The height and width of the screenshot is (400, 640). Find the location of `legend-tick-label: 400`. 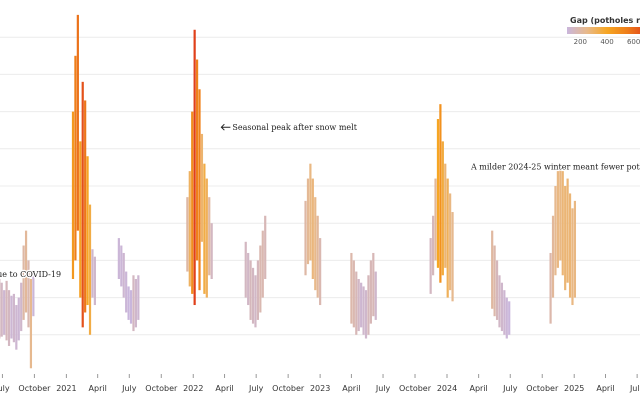

legend-tick-label: 400 is located at coordinates (606, 42).